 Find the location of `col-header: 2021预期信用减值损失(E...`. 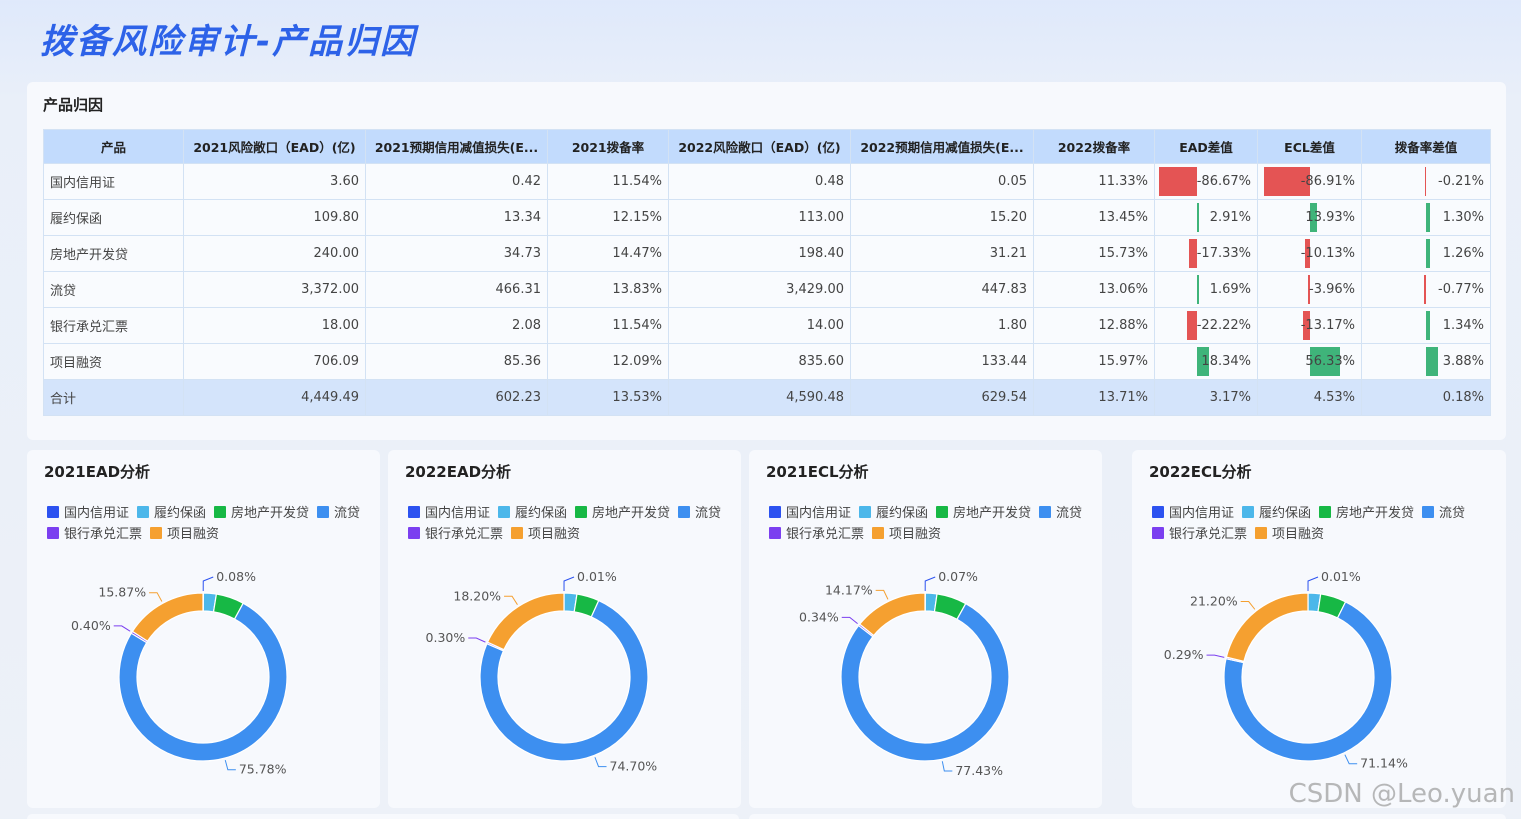

col-header: 2021预期信用减值损失(E... is located at coordinates (456, 146).